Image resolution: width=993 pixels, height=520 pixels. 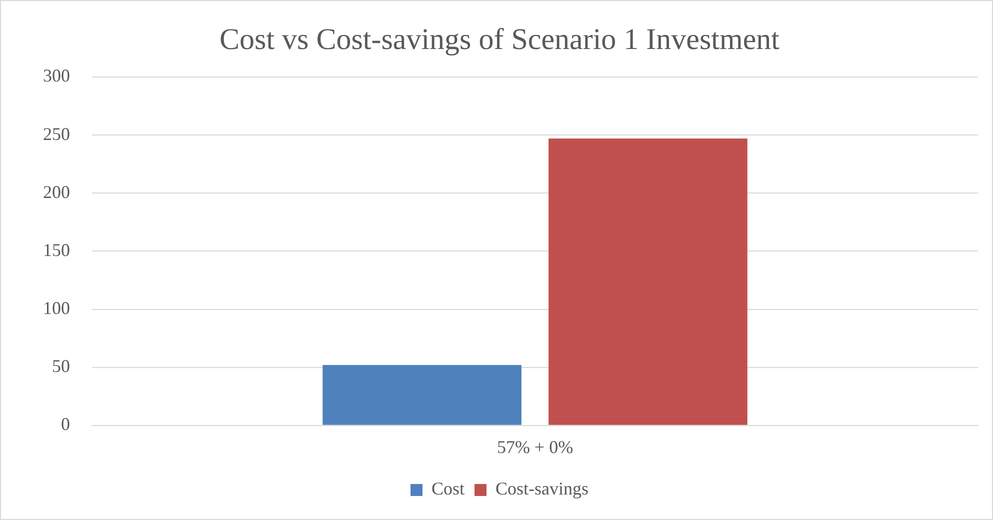 I want to click on y-tick-label: 250, so click(x=56, y=134).